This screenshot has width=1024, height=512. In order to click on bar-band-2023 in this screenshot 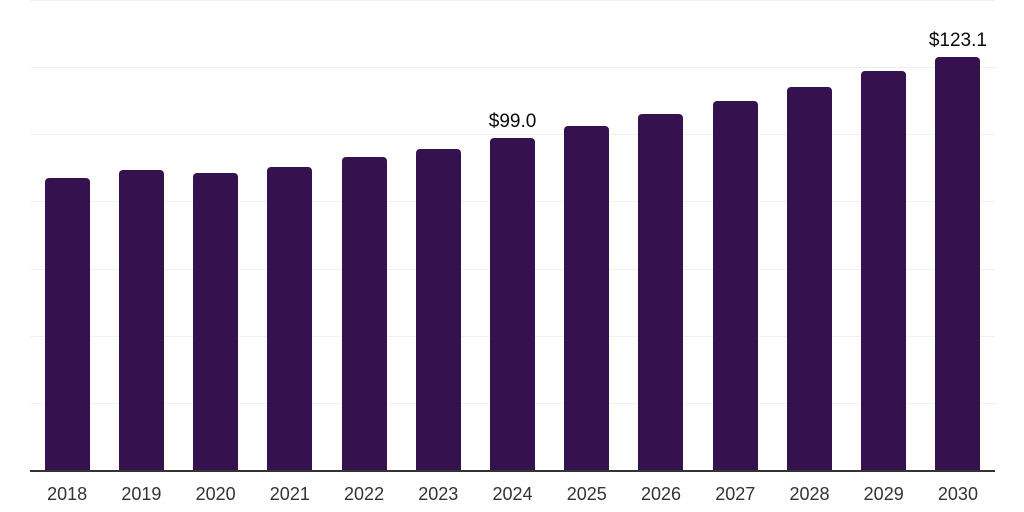, I will do `click(438, 235)`.